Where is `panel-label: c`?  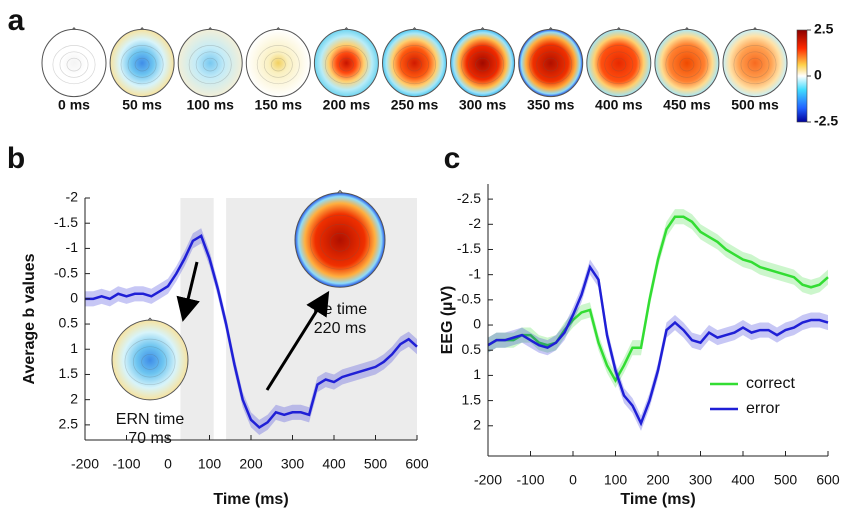 panel-label: c is located at coordinates (452, 158).